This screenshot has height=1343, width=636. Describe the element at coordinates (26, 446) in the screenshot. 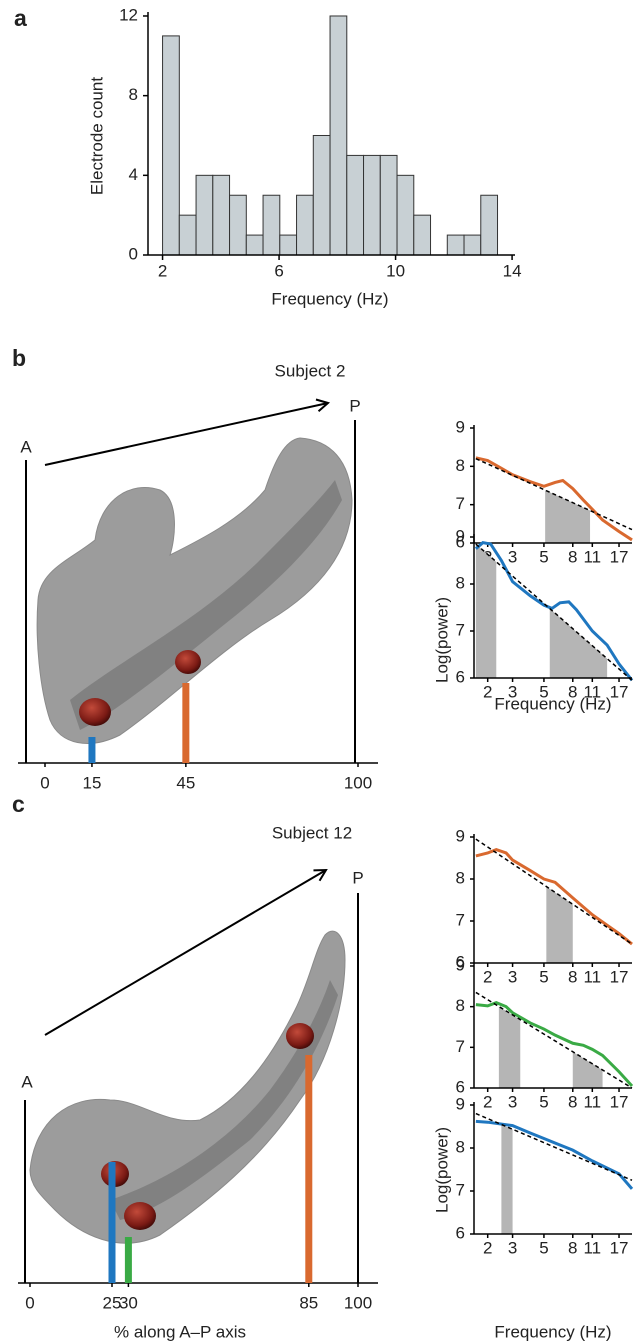

I see `anterior-label: A` at that location.